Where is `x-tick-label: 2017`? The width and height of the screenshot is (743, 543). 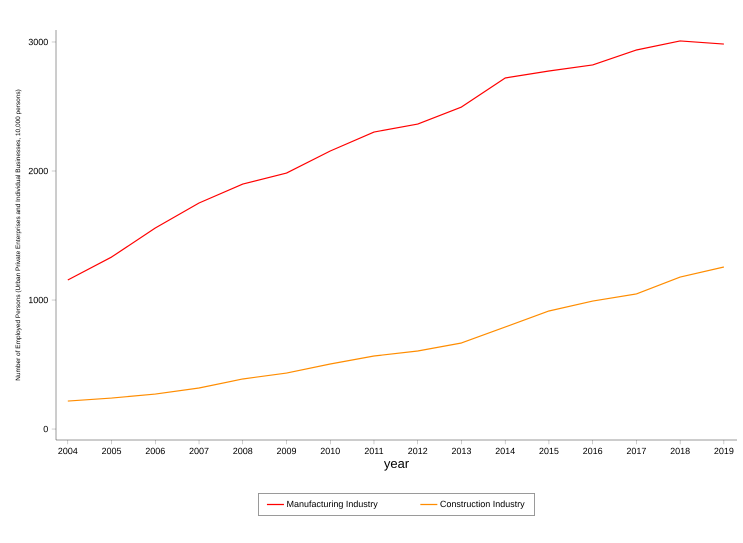
x-tick-label: 2017 is located at coordinates (636, 451).